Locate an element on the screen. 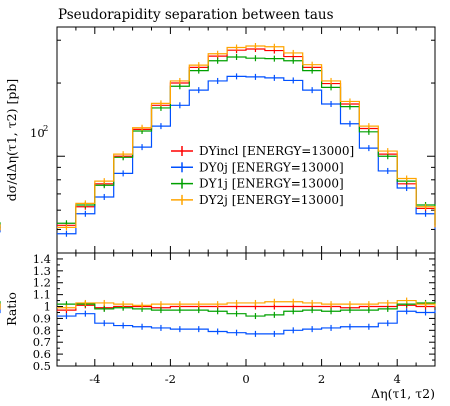  series-2-ratio-line is located at coordinates (246, 309).